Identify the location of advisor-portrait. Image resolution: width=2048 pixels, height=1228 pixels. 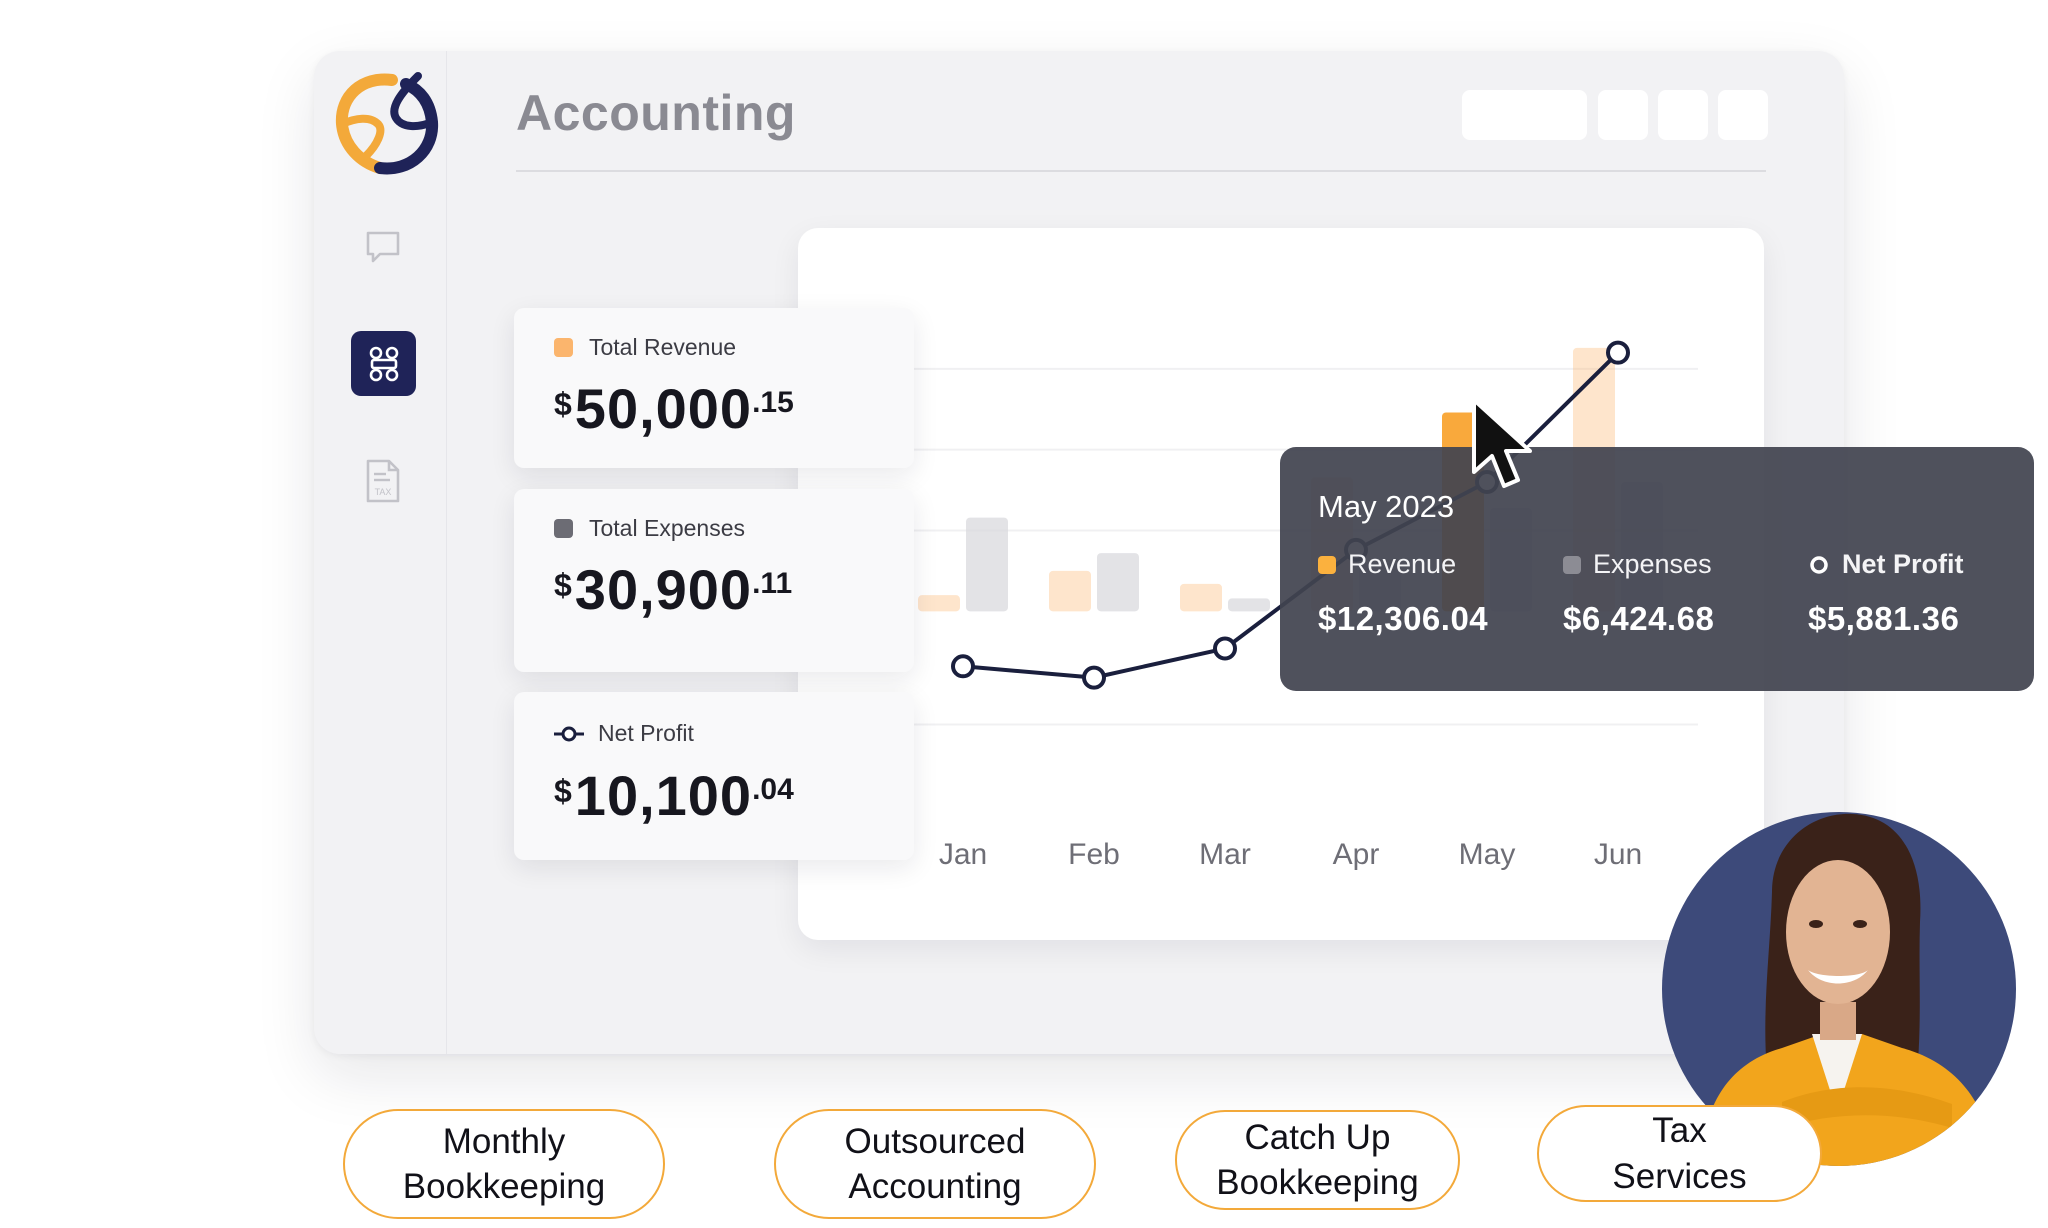
(1847, 989).